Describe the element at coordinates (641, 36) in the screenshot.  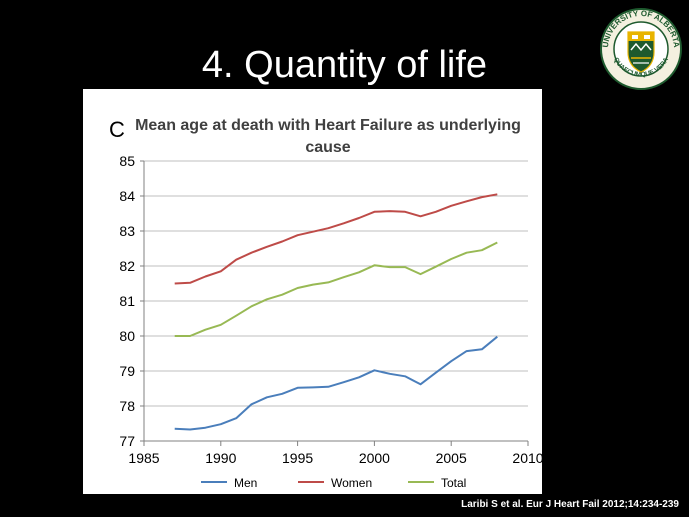
I see `logo-shield-band` at that location.